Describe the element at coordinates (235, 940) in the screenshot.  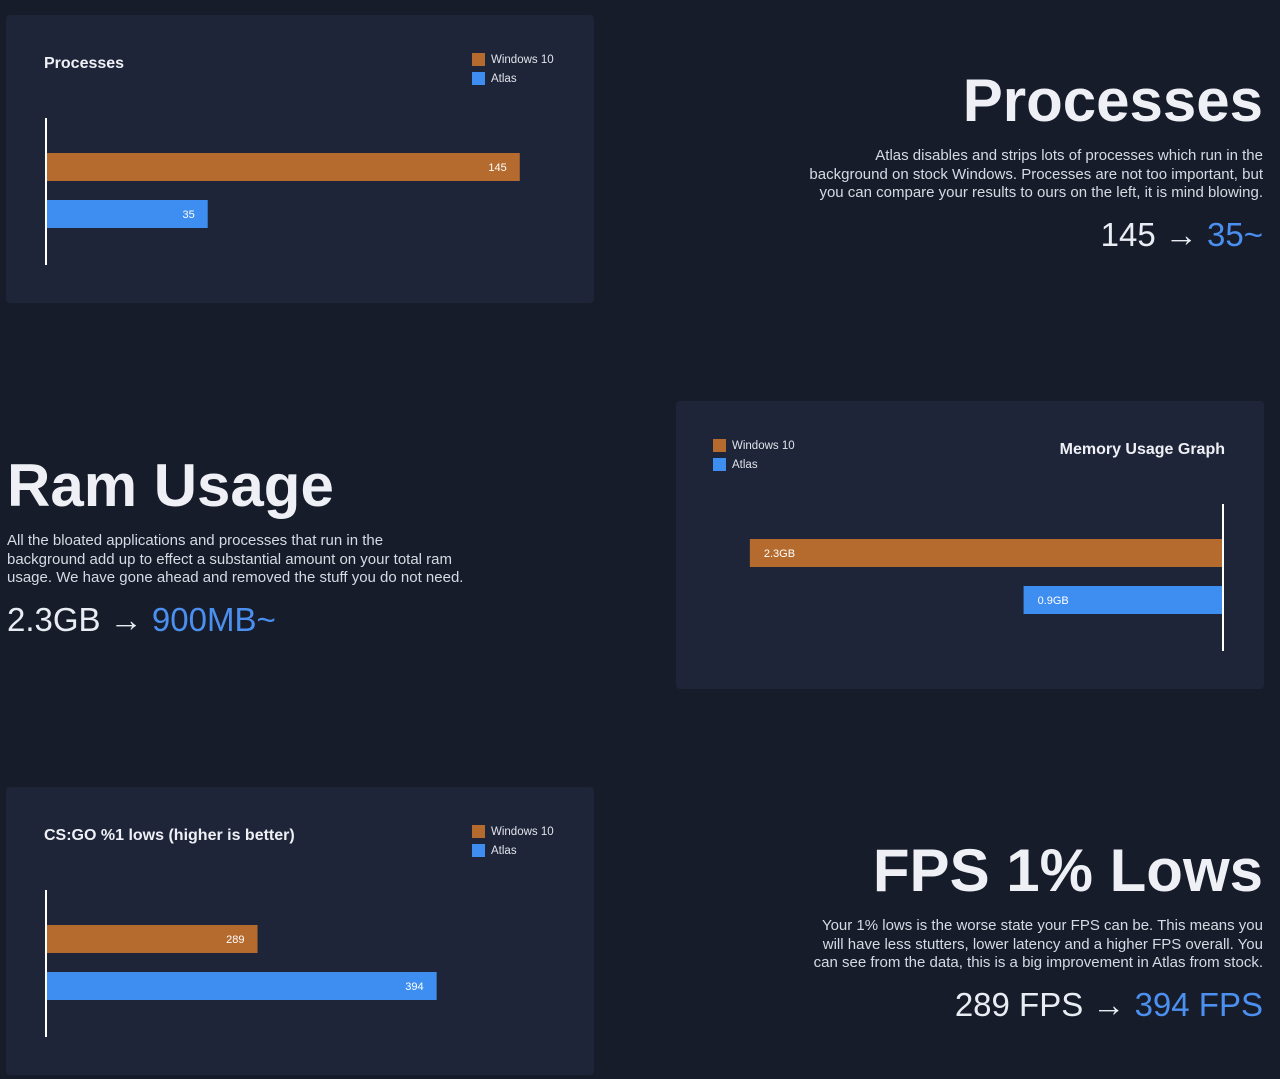
I see `bar-value-label: 289` at that location.